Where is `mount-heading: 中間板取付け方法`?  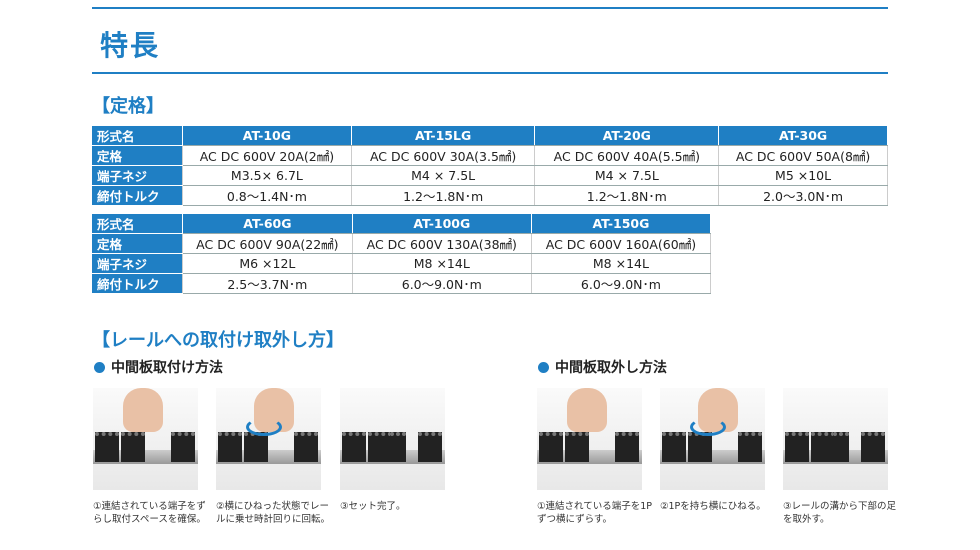 mount-heading: 中間板取付け方法 is located at coordinates (158, 367).